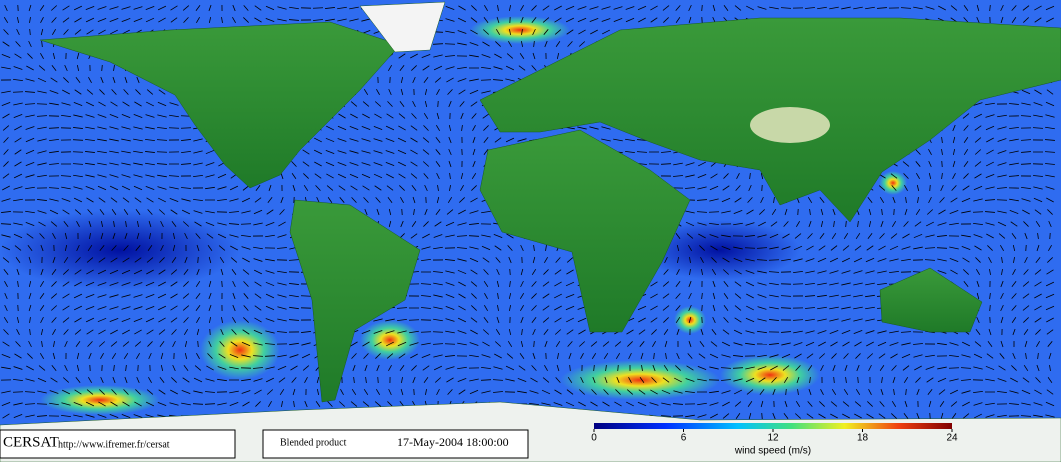  What do you see at coordinates (594, 438) in the screenshot?
I see `colorbar-tick-label: 0` at bounding box center [594, 438].